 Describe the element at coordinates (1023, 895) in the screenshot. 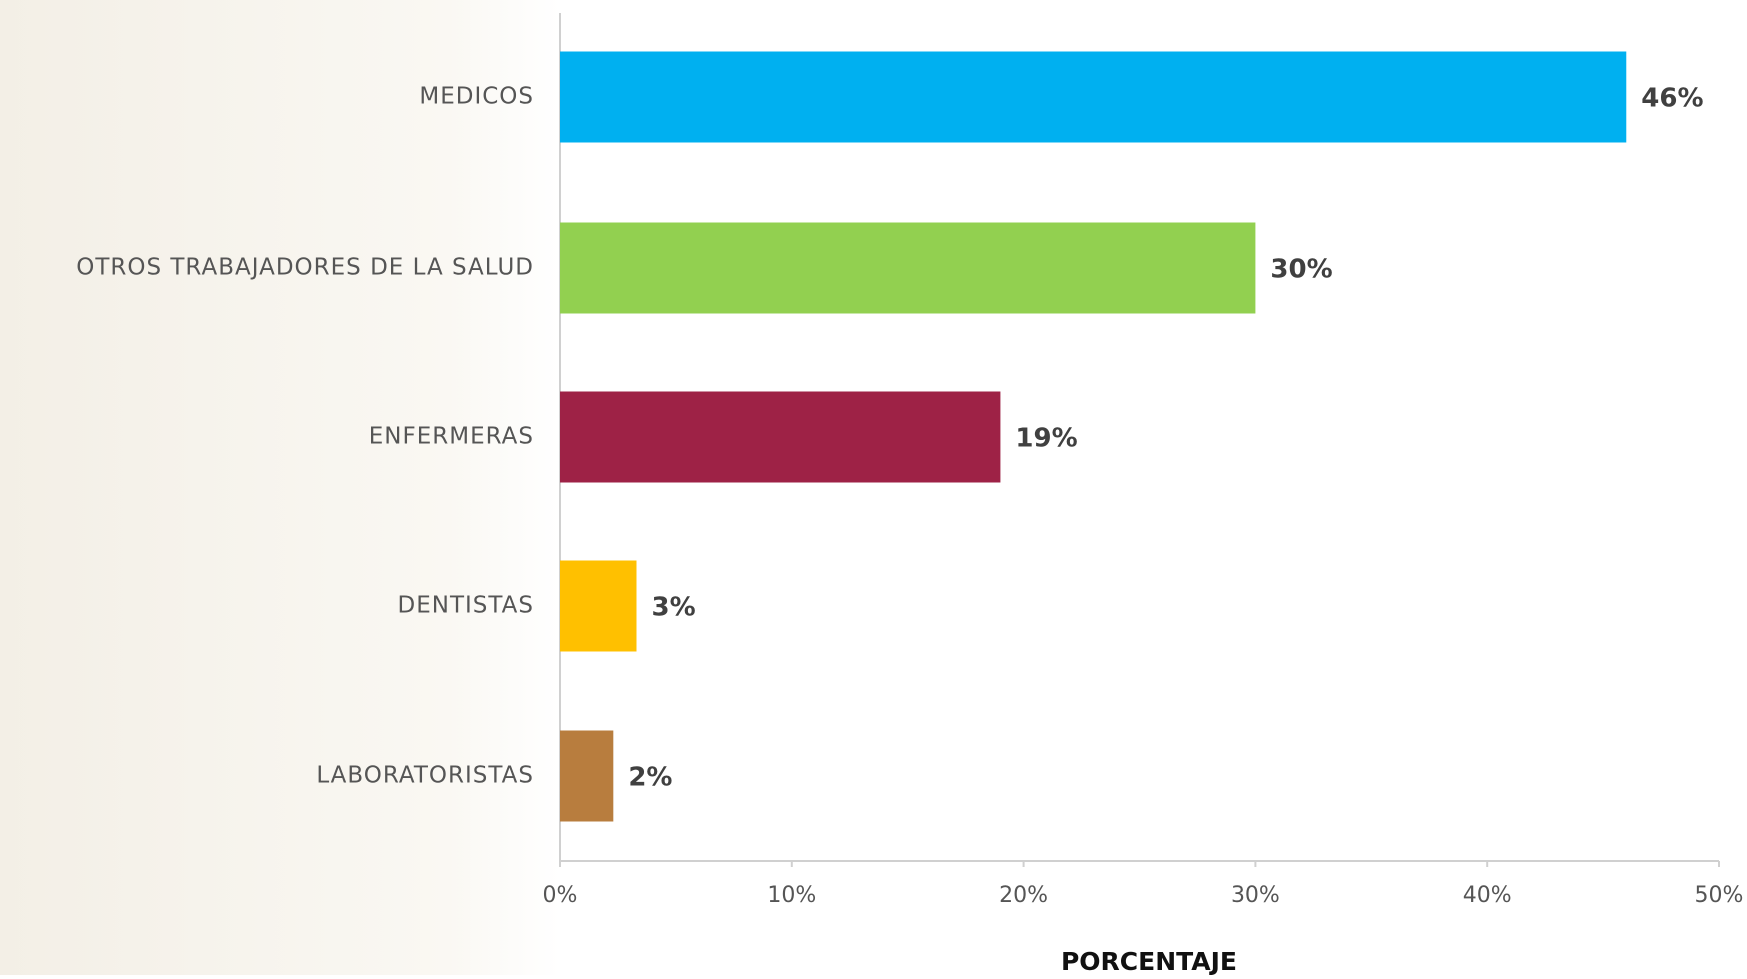

I see `x-tick-label: 20%` at that location.